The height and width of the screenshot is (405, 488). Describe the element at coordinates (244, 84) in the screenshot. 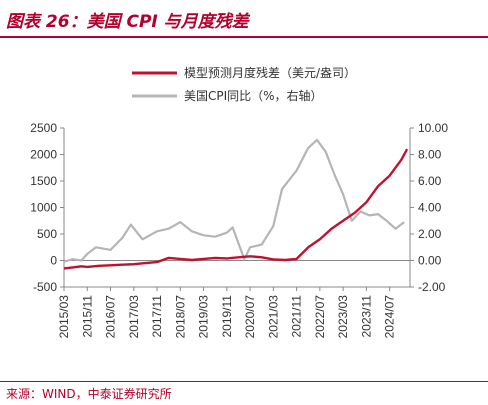

I see `legend: 模型预测月度残差（美元/盎司） 美国CPI同比（%，右轴）` at that location.